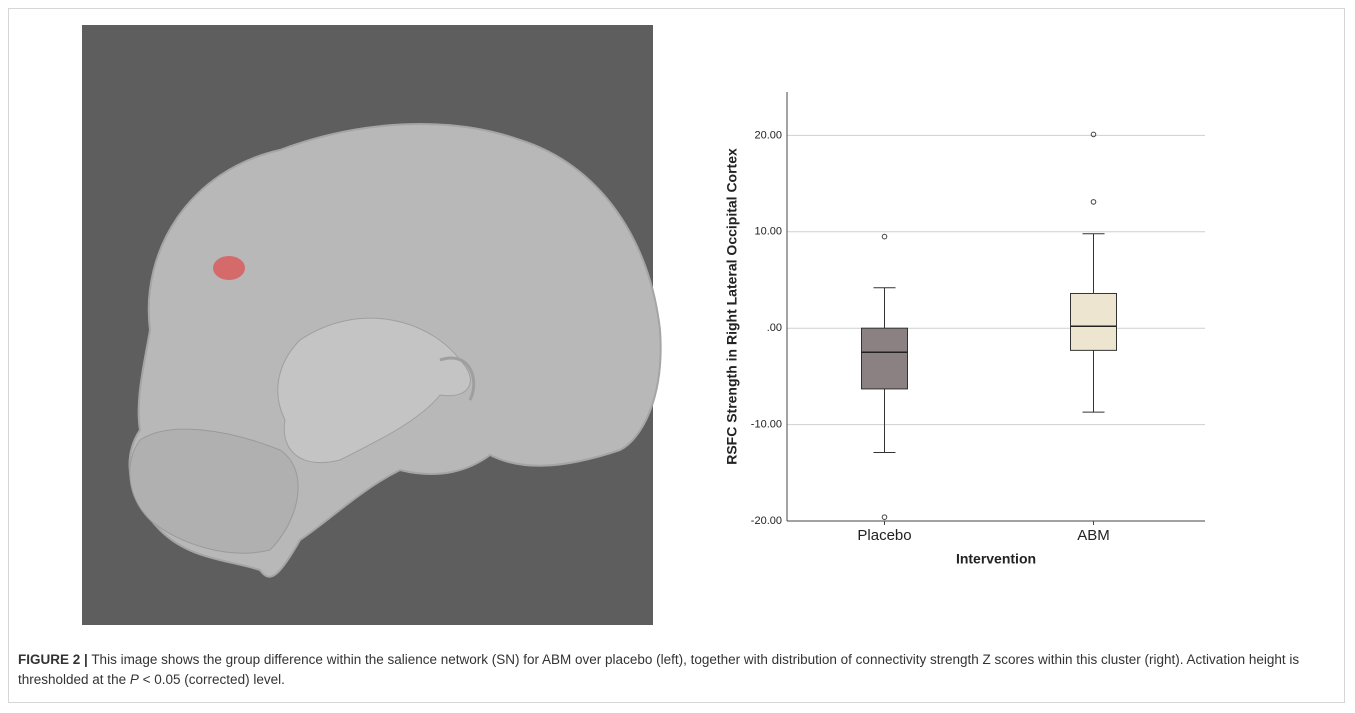 The height and width of the screenshot is (713, 1355). I want to click on y-tick-label: -20.00, so click(766, 521).